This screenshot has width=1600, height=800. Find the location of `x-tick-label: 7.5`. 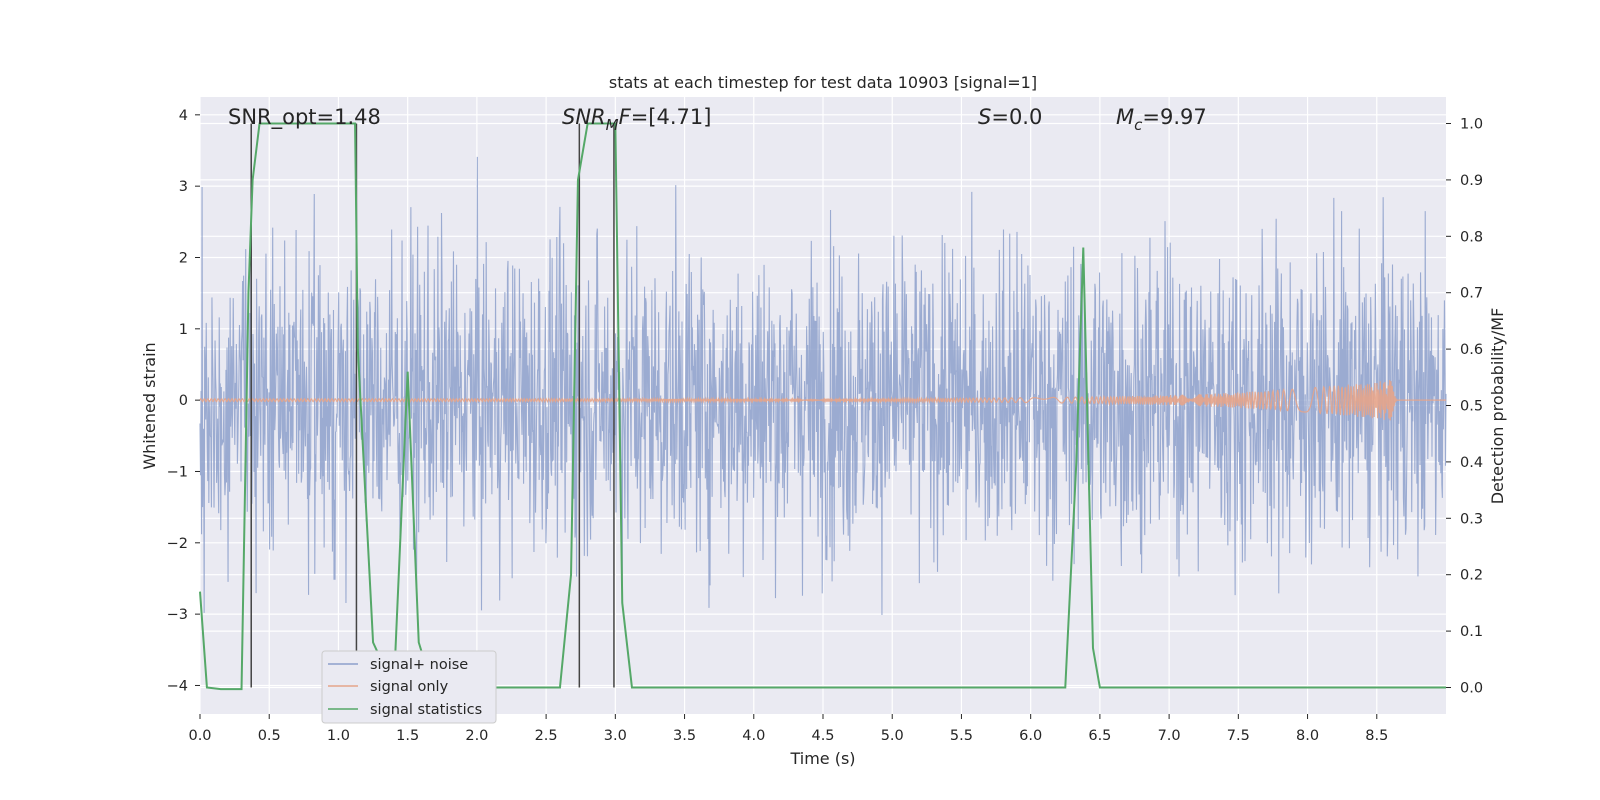

x-tick-label: 7.5 is located at coordinates (1238, 736).